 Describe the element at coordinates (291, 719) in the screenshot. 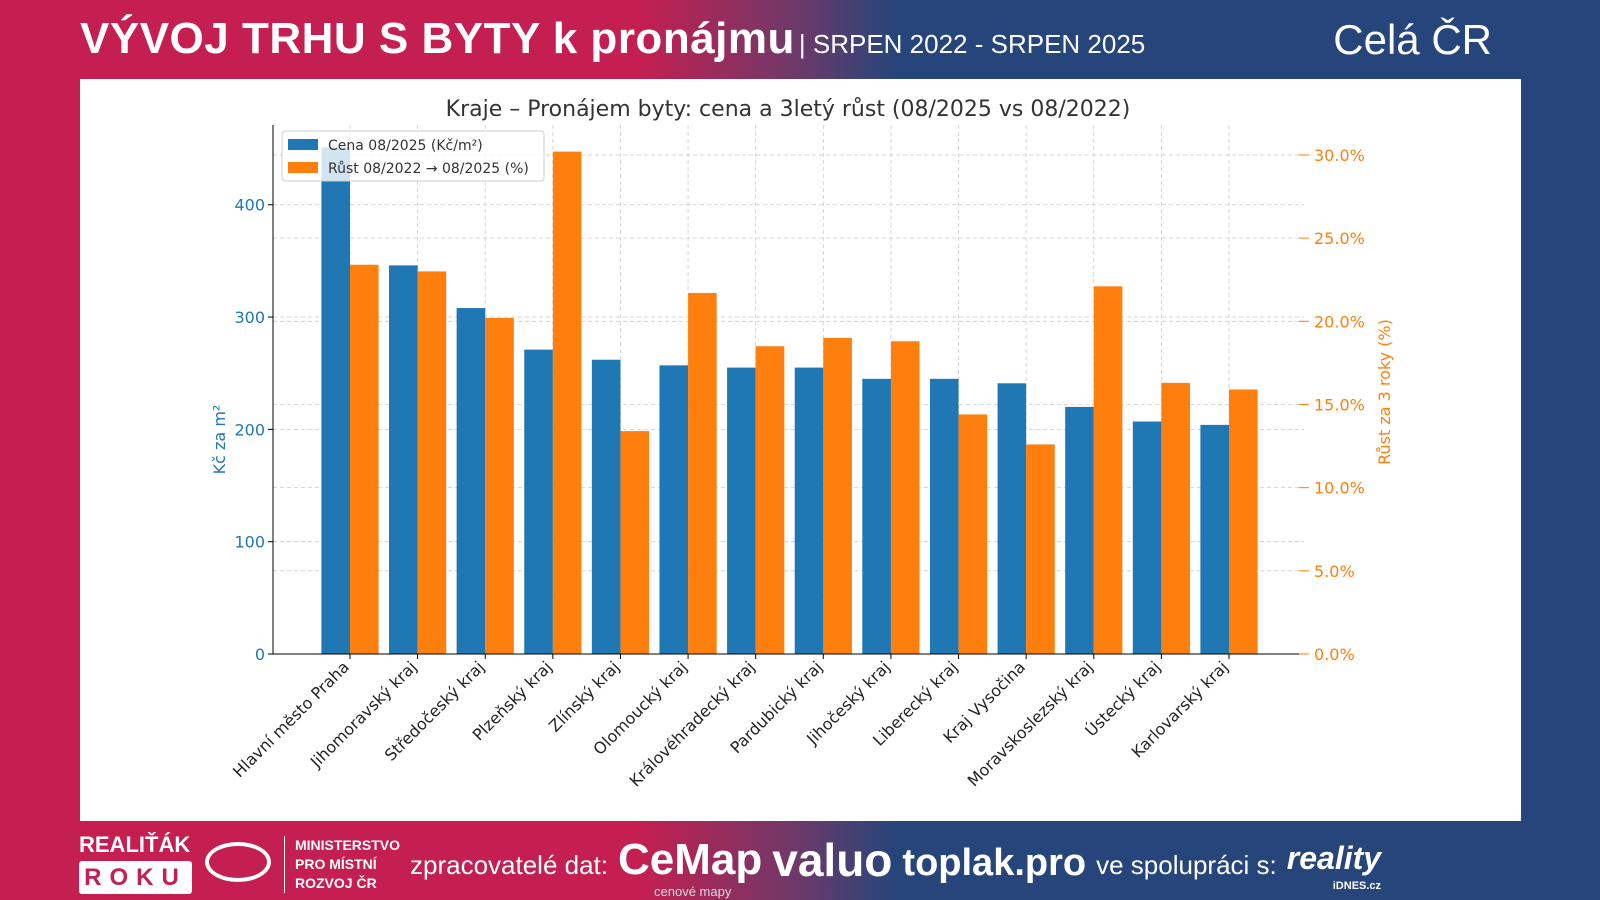

I see `x-tick-label: Hlavní město Praha` at that location.